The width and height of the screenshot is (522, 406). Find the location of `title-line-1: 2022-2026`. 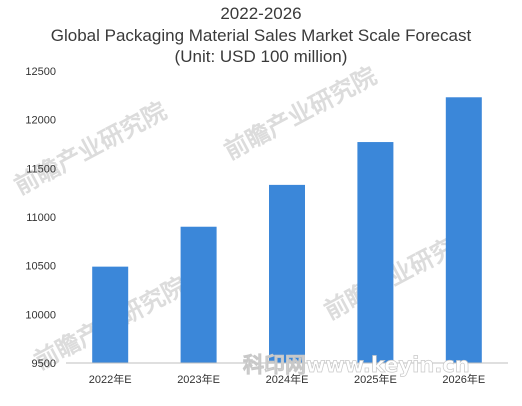

title-line-1: 2022-2026 is located at coordinates (260, 13).